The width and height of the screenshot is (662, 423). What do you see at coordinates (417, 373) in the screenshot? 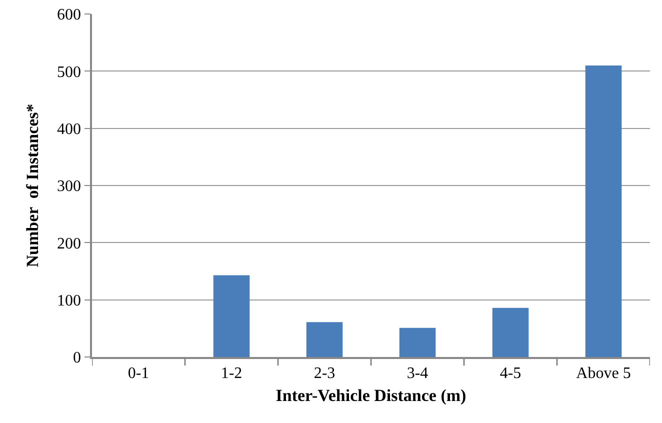
I see `x-tick-label: 3-4` at bounding box center [417, 373].